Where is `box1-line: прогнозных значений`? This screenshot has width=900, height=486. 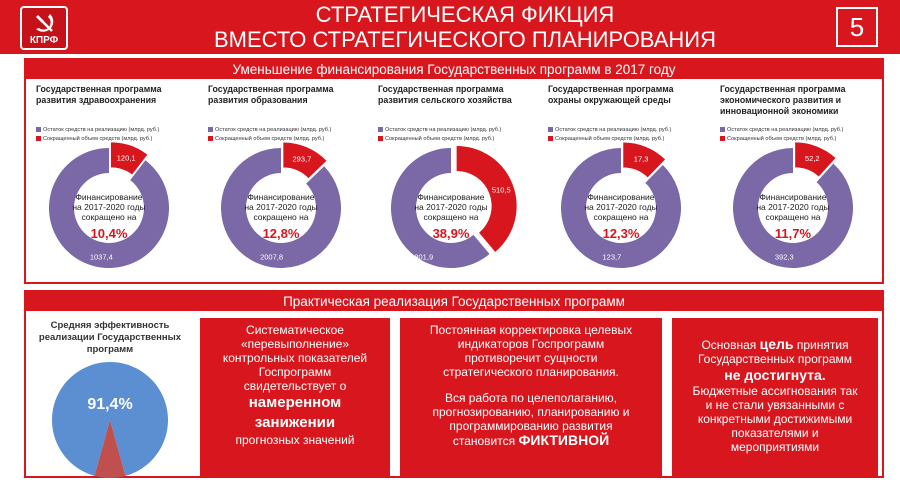 box1-line: прогнозных значений is located at coordinates (295, 440).